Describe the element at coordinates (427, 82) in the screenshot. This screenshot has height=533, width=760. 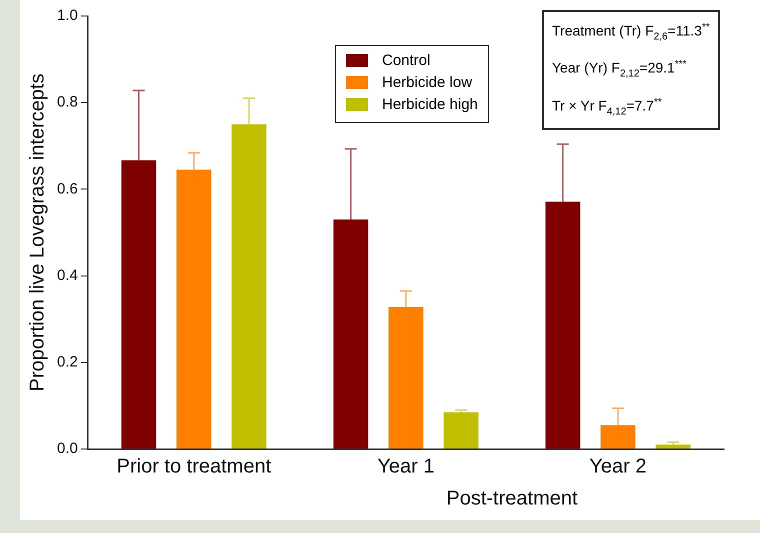
I see `legend-label: Herbicide low` at that location.